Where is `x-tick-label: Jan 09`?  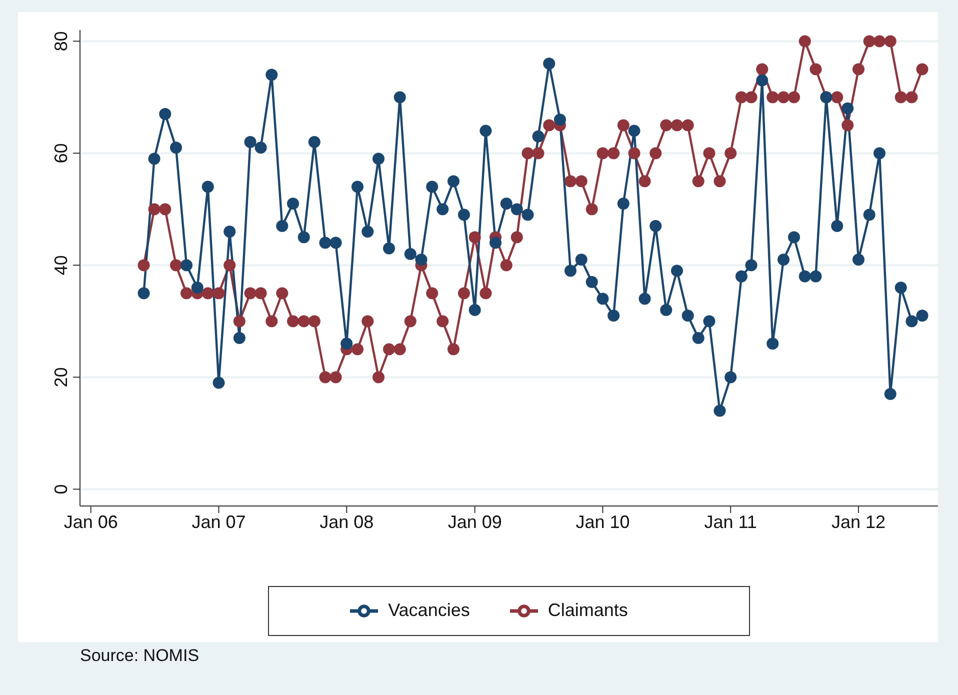 x-tick-label: Jan 09 is located at coordinates (475, 522).